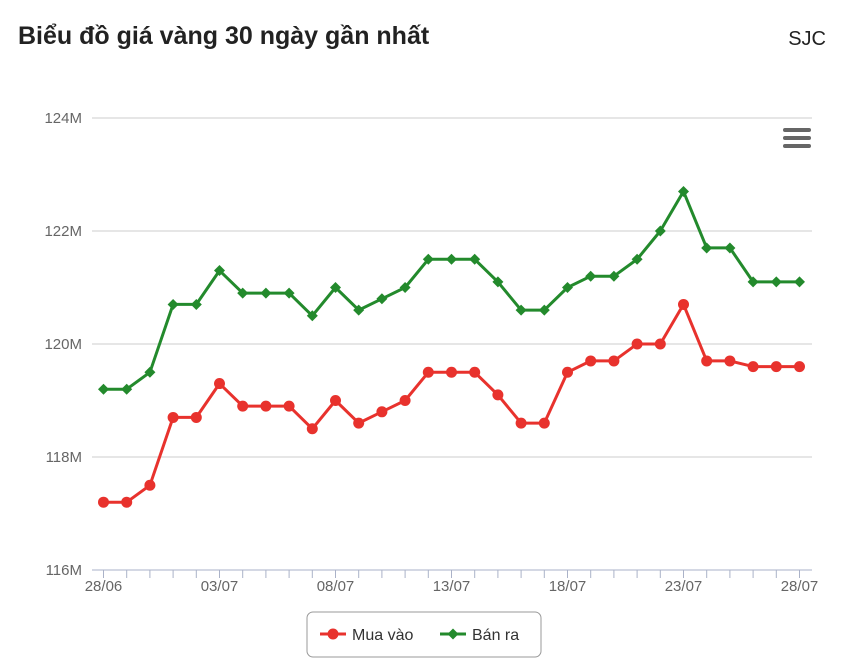 The width and height of the screenshot is (842, 670). What do you see at coordinates (336, 586) in the screenshot?
I see `x-tick-label: 08/07` at bounding box center [336, 586].